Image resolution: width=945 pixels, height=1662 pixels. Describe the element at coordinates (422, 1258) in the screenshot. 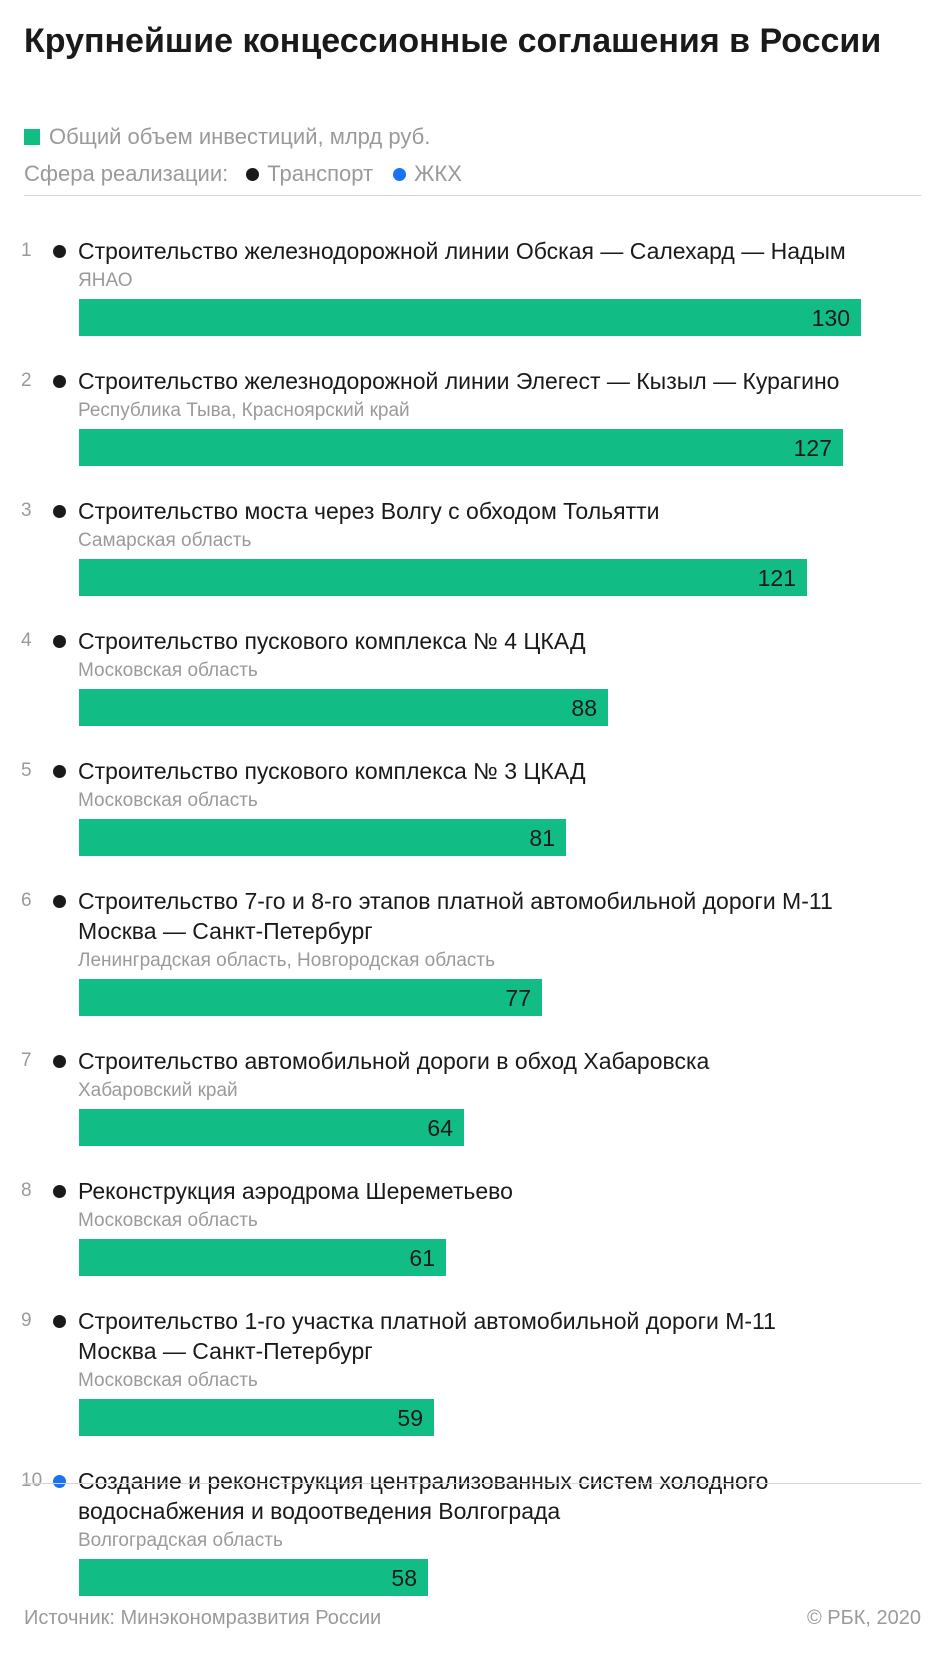

I see `bar-value-label: 61` at that location.